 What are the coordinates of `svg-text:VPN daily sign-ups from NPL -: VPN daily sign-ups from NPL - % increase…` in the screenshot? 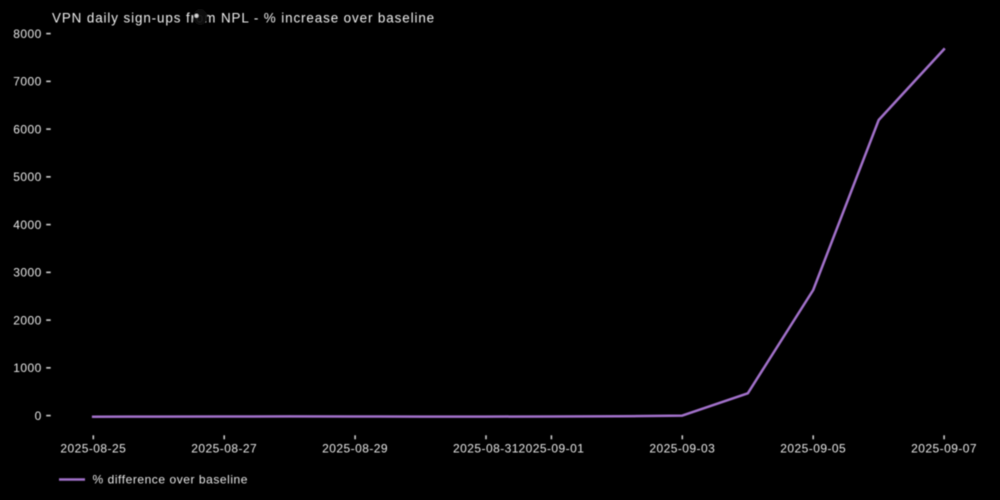 It's located at (243, 18).